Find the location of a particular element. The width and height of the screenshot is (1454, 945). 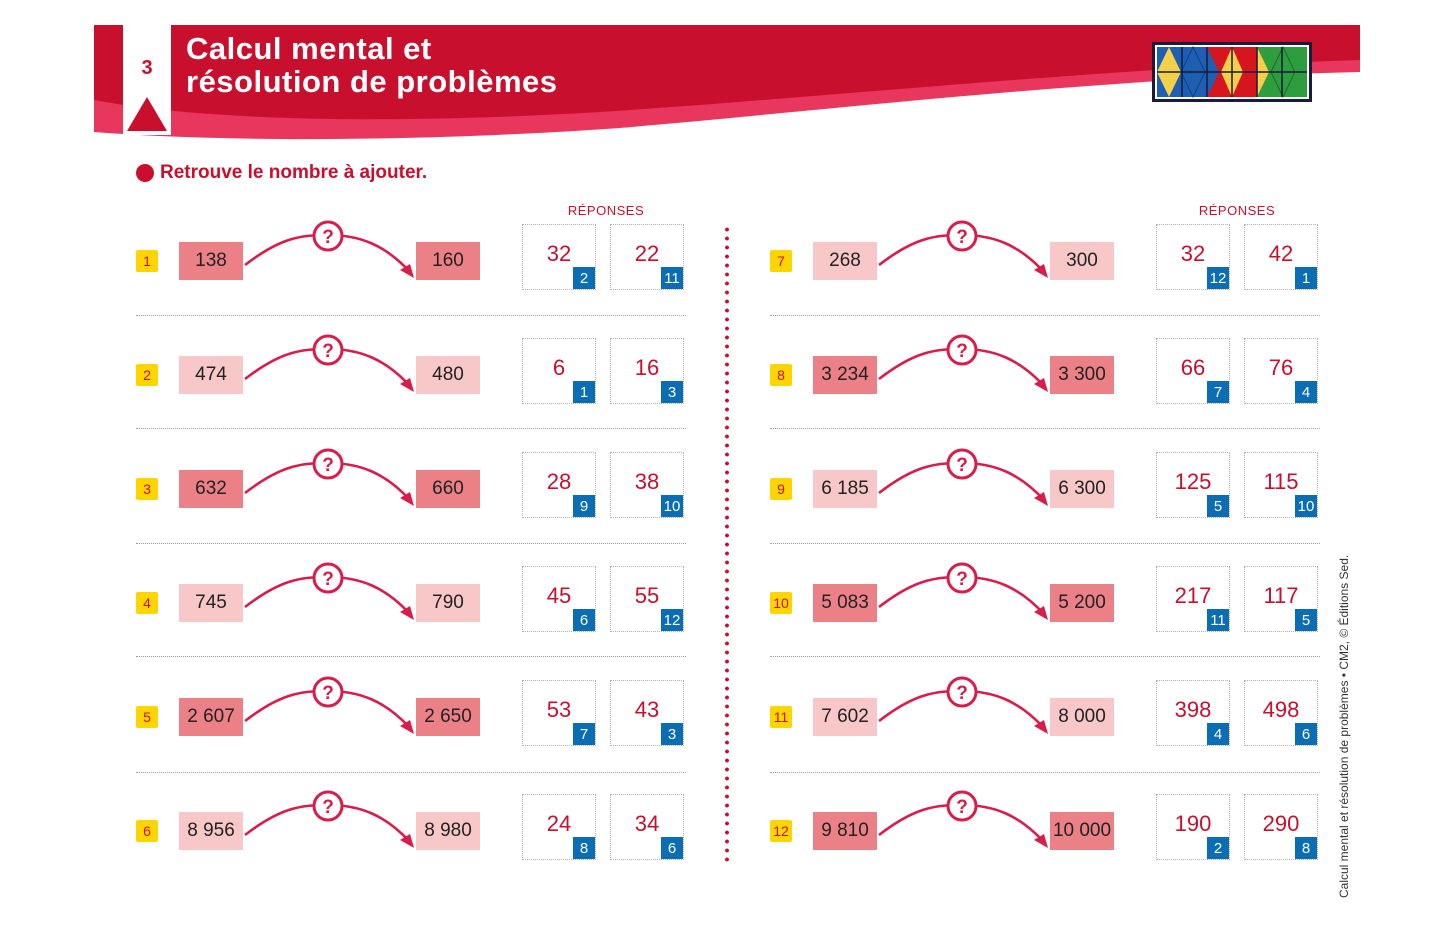

exercise-number: 6 is located at coordinates (147, 831).